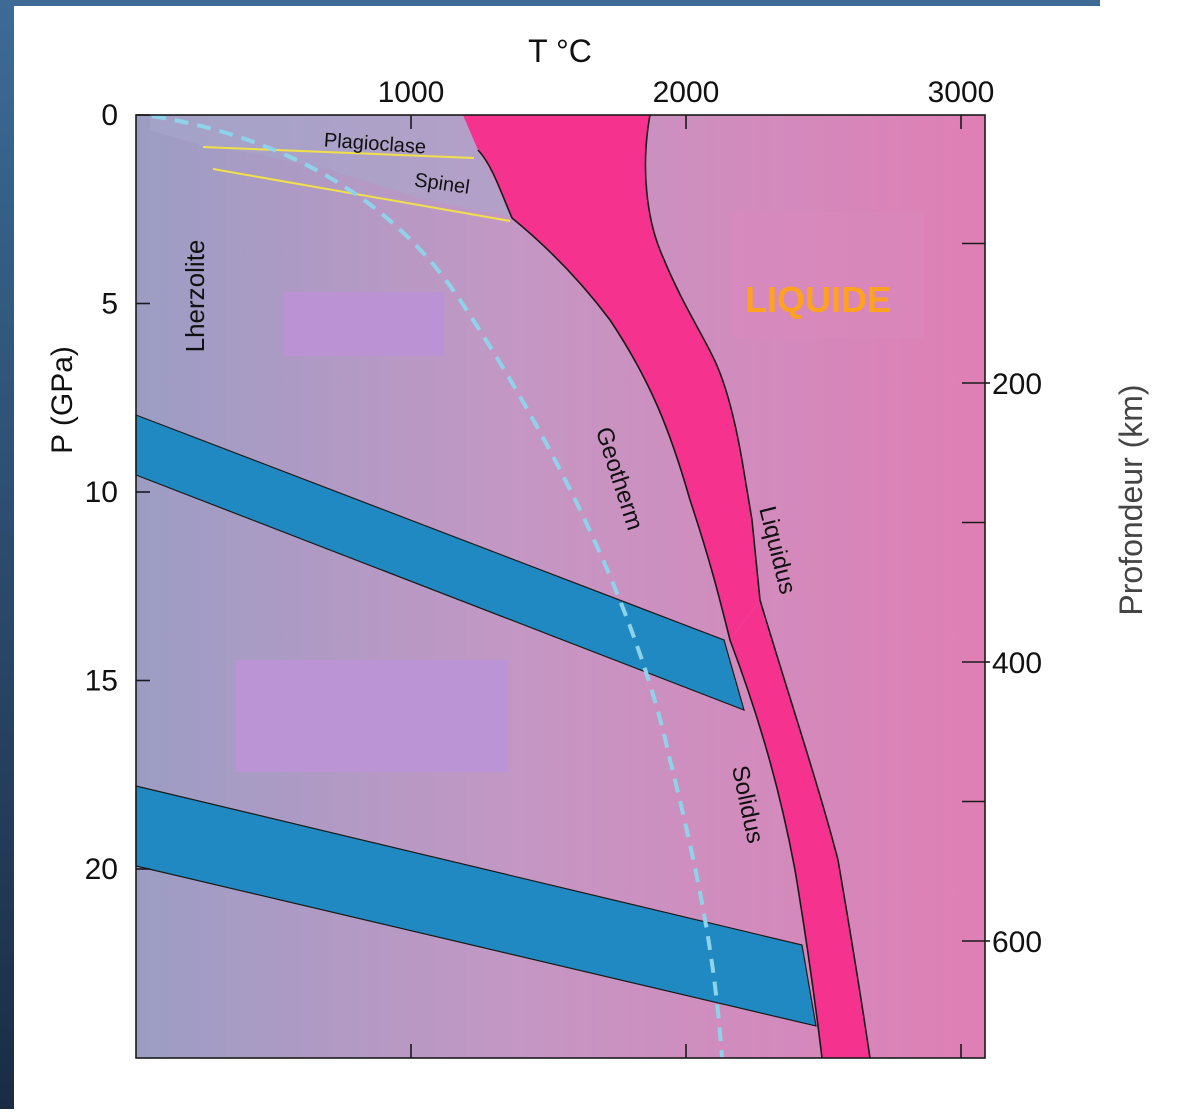 This screenshot has height=1114, width=1182. I want to click on left-tick-label: 5, so click(109, 304).